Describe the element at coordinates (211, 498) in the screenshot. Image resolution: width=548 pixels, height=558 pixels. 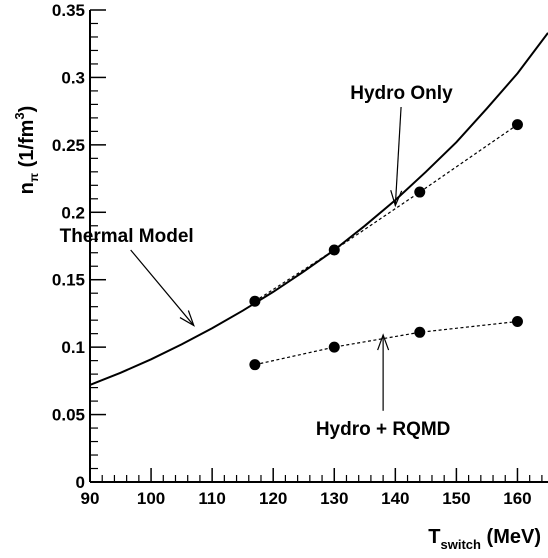
I see `x-tick-label: 110` at that location.